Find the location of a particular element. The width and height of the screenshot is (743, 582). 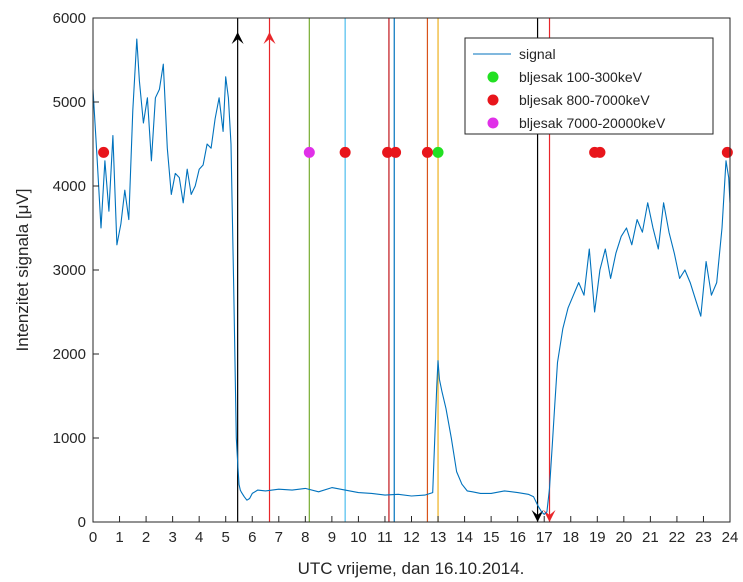

x-tick-label: 2 is located at coordinates (146, 537).